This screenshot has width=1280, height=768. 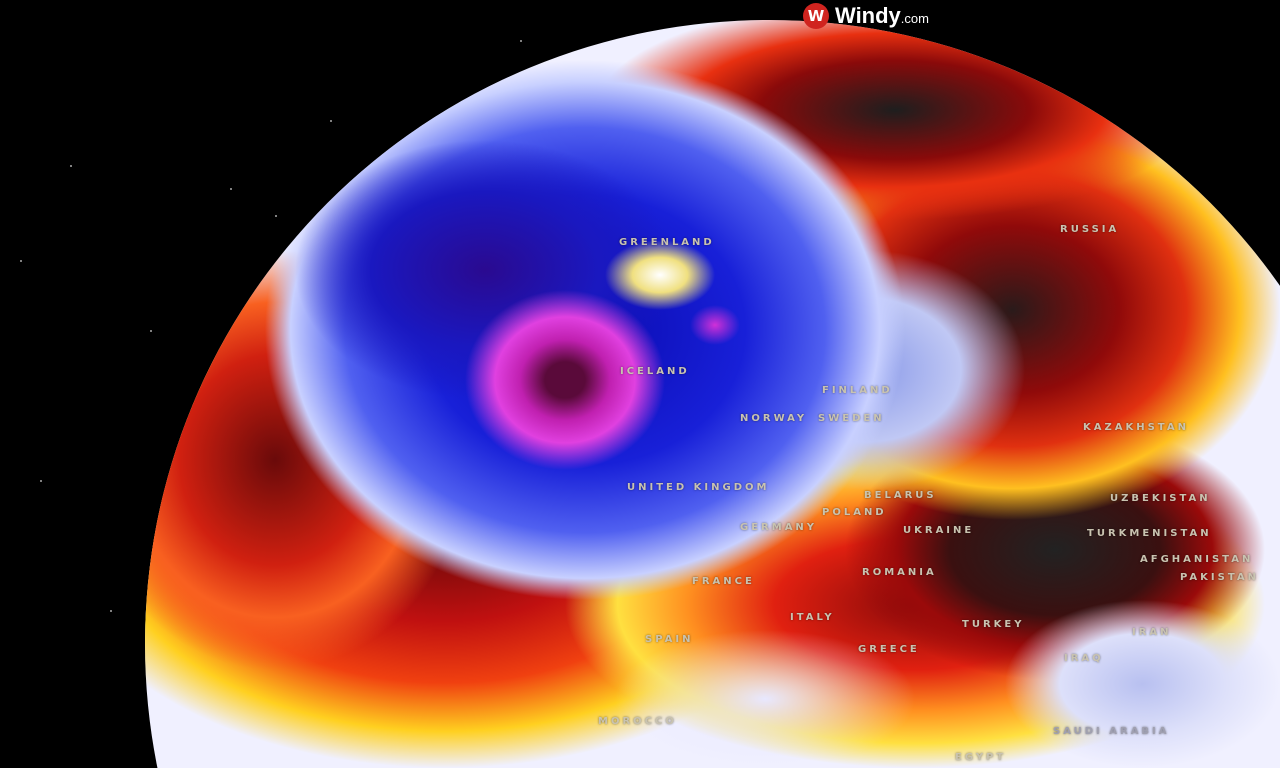 I want to click on label-russia: RUSSIA, so click(x=1090, y=229).